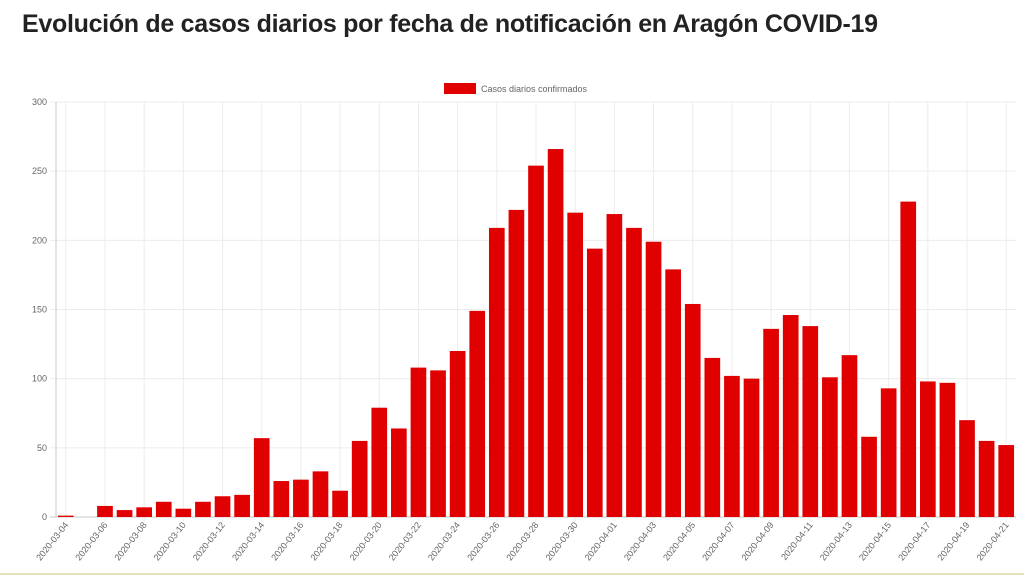 This screenshot has width=1024, height=580. What do you see at coordinates (601, 541) in the screenshot?
I see `x-tick-label: 2020-04-01` at bounding box center [601, 541].